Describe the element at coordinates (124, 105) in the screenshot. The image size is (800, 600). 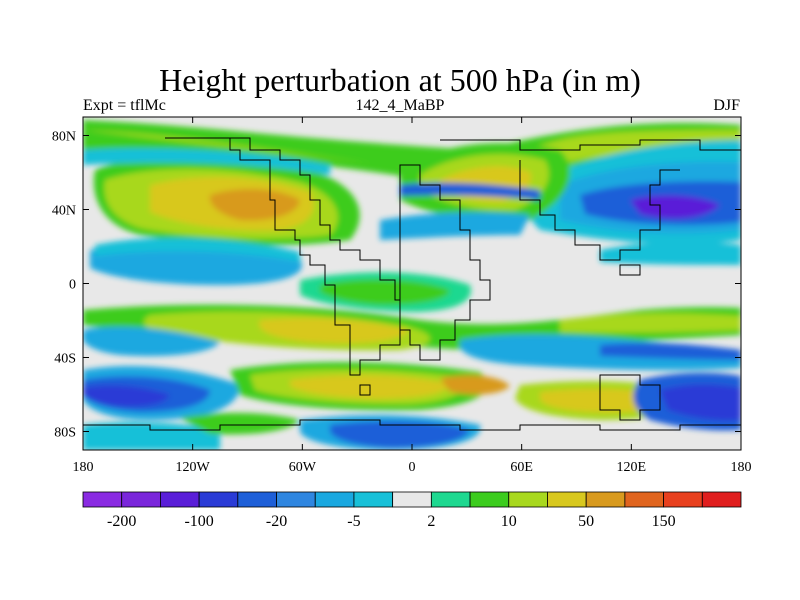
I see `experiment-label: Expt = tflMc` at that location.